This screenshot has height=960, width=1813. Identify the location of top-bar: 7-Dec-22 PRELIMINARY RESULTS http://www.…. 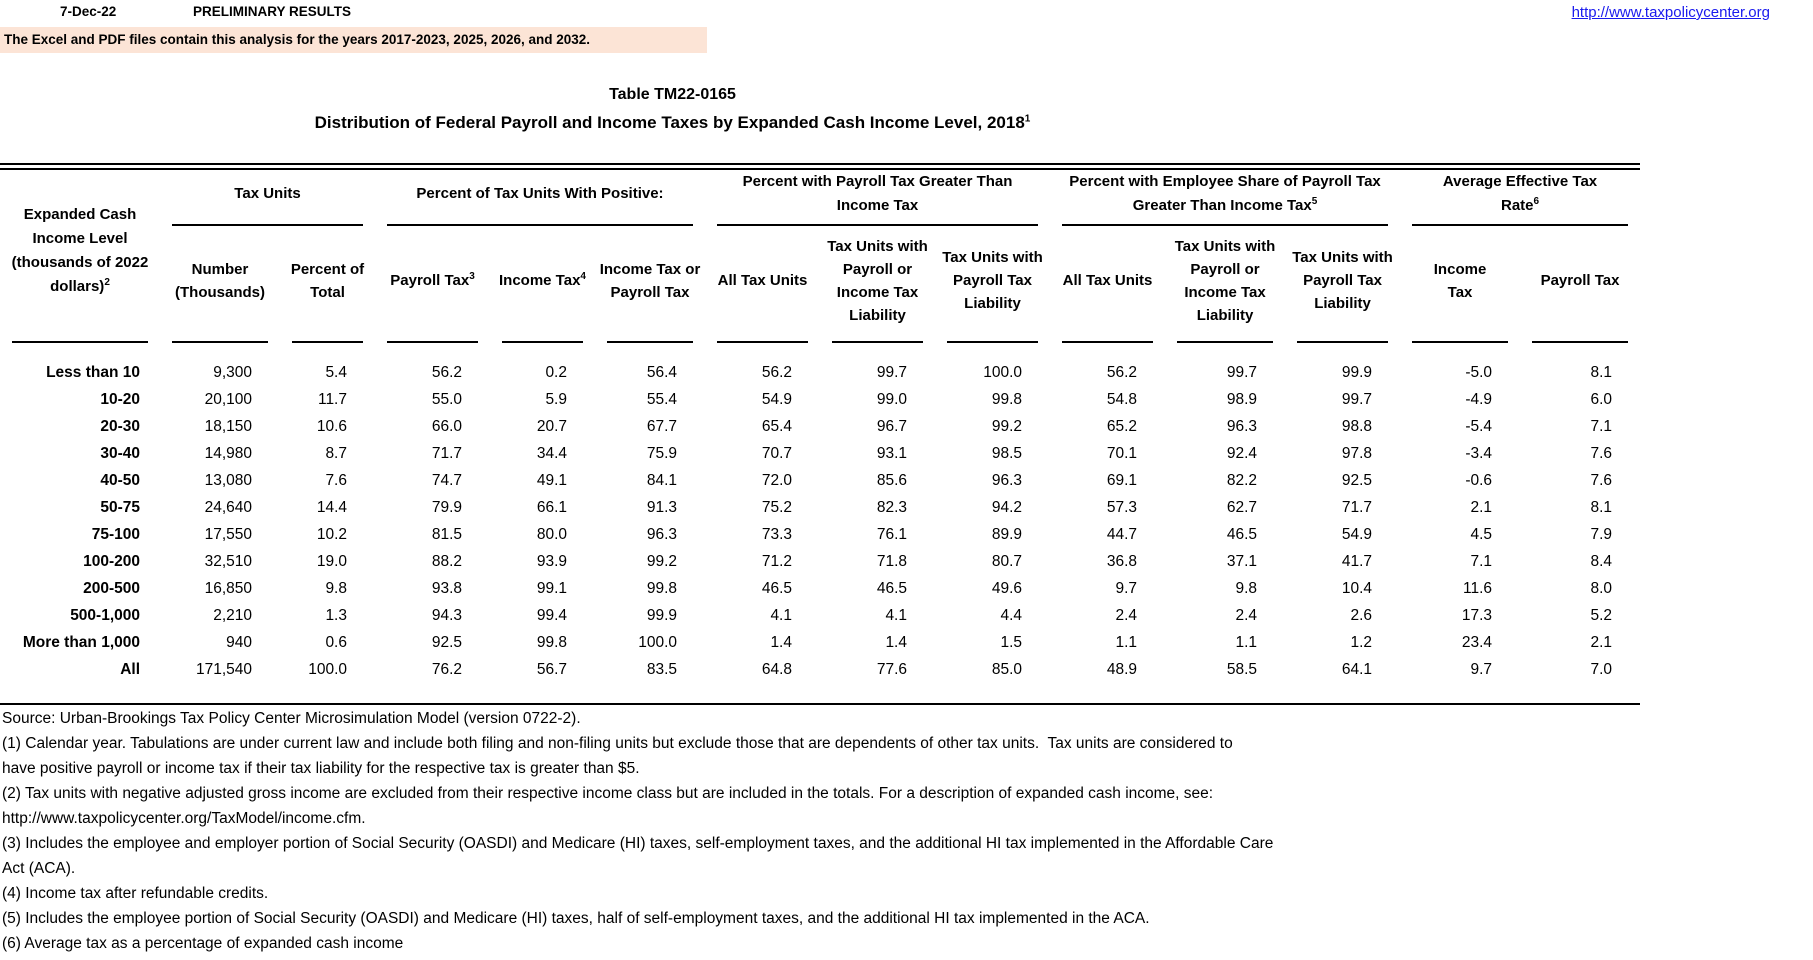
(885, 15).